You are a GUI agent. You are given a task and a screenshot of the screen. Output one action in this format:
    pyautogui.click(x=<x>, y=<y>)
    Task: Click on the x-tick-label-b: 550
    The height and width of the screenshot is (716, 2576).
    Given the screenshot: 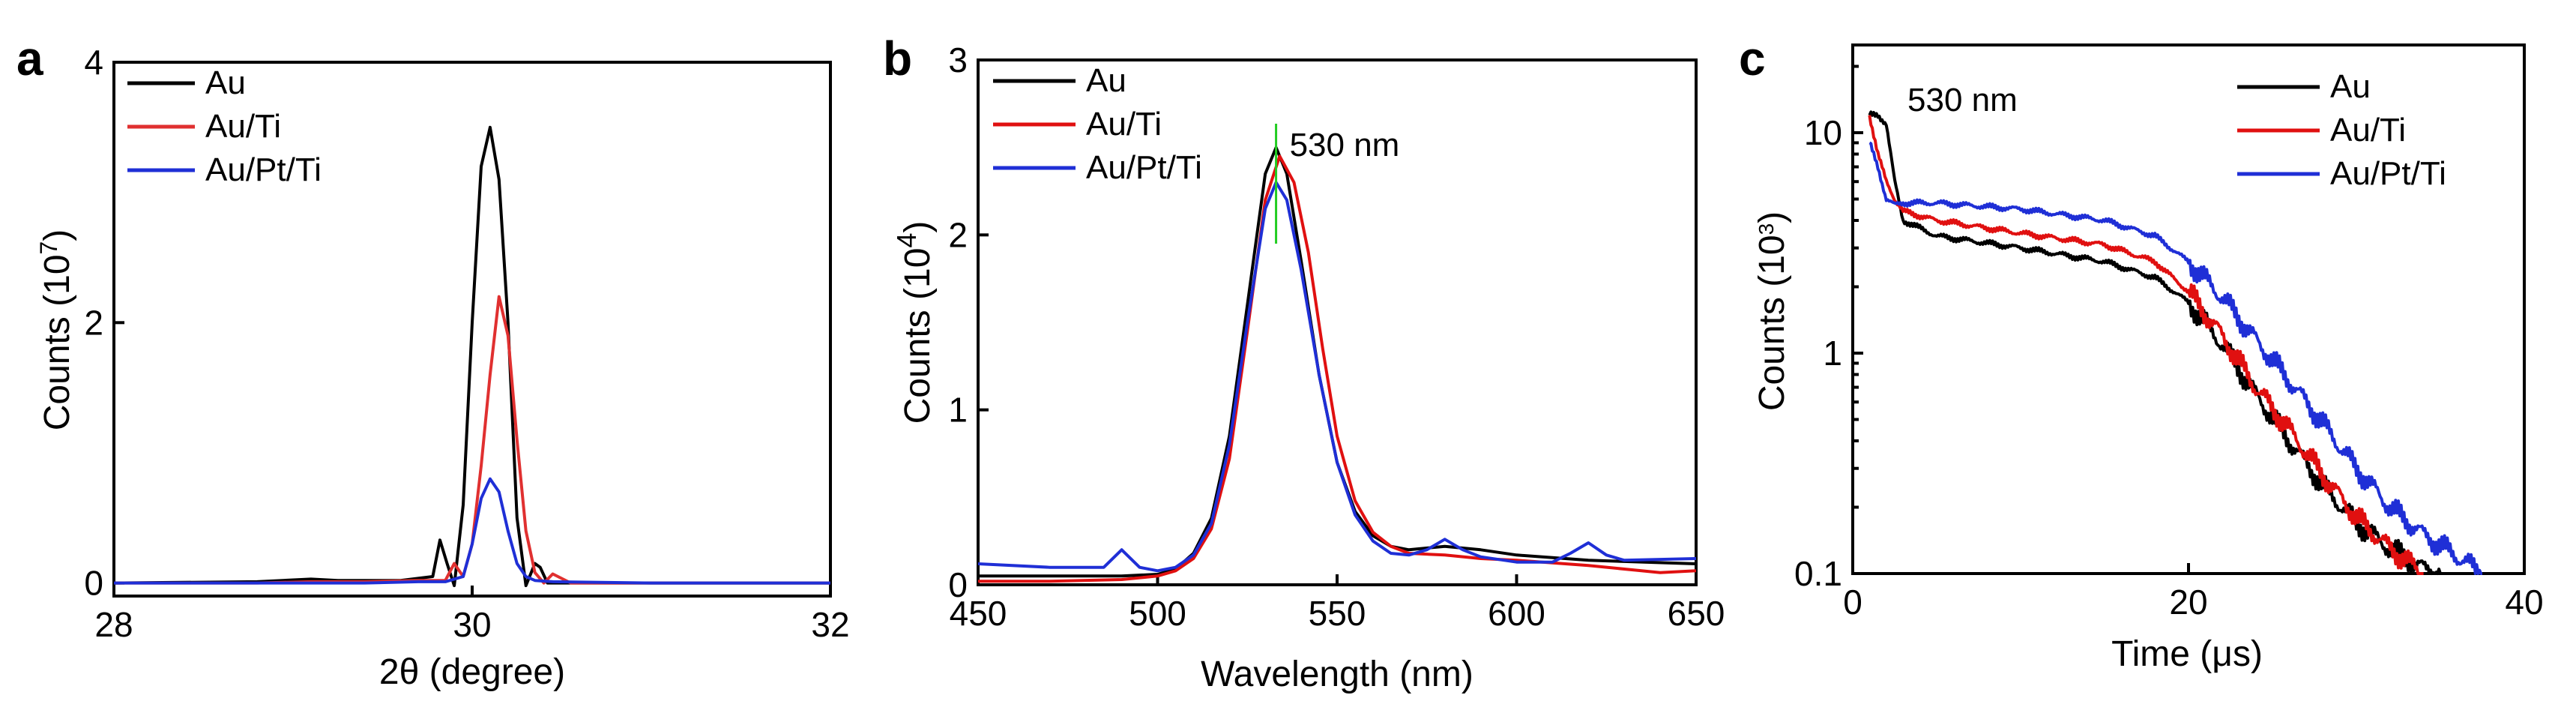 What is the action you would take?
    pyautogui.click(x=1338, y=614)
    